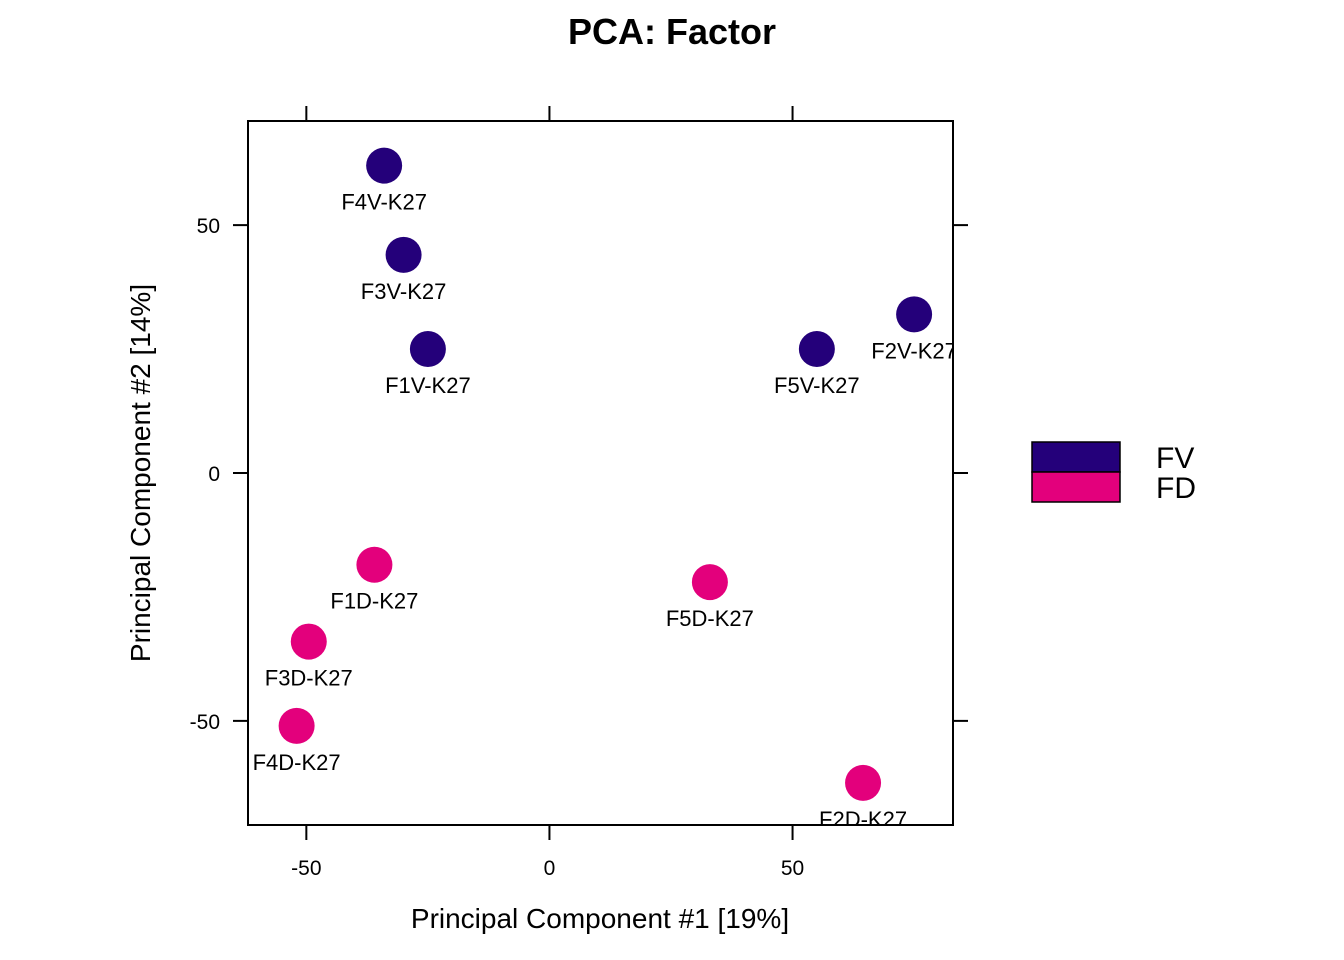 The height and width of the screenshot is (960, 1344). I want to click on y-tick-label: -50, so click(205, 722).